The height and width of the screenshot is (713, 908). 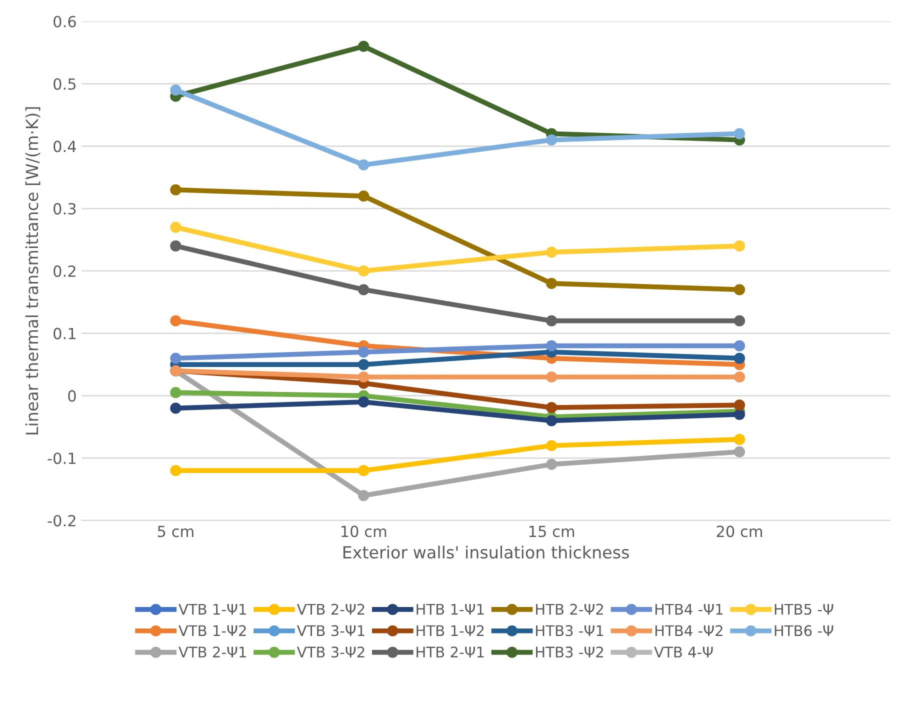 What do you see at coordinates (486, 552) in the screenshot?
I see `x-axis-title: Exterior walls' insulation thickness` at bounding box center [486, 552].